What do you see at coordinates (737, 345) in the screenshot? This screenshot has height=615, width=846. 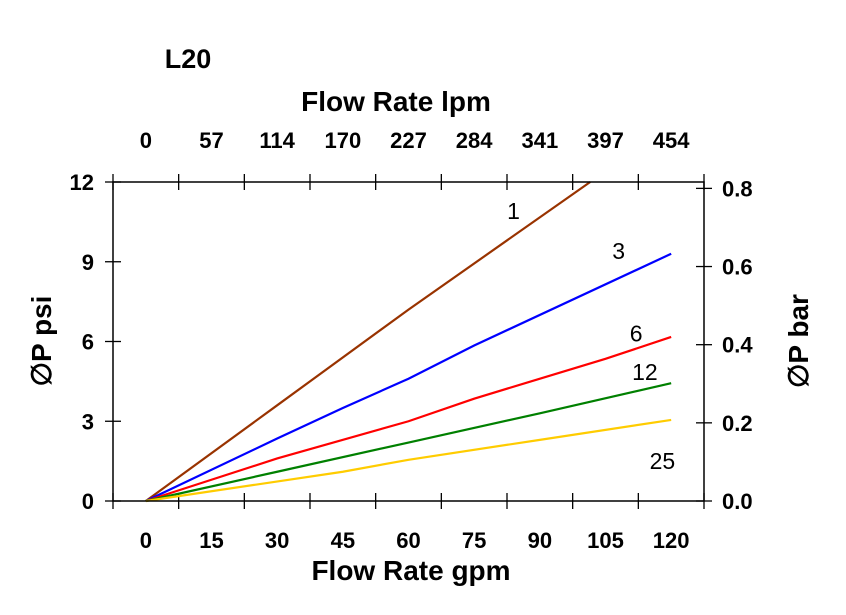 I see `y2-tick-label: 0.4` at bounding box center [737, 345].